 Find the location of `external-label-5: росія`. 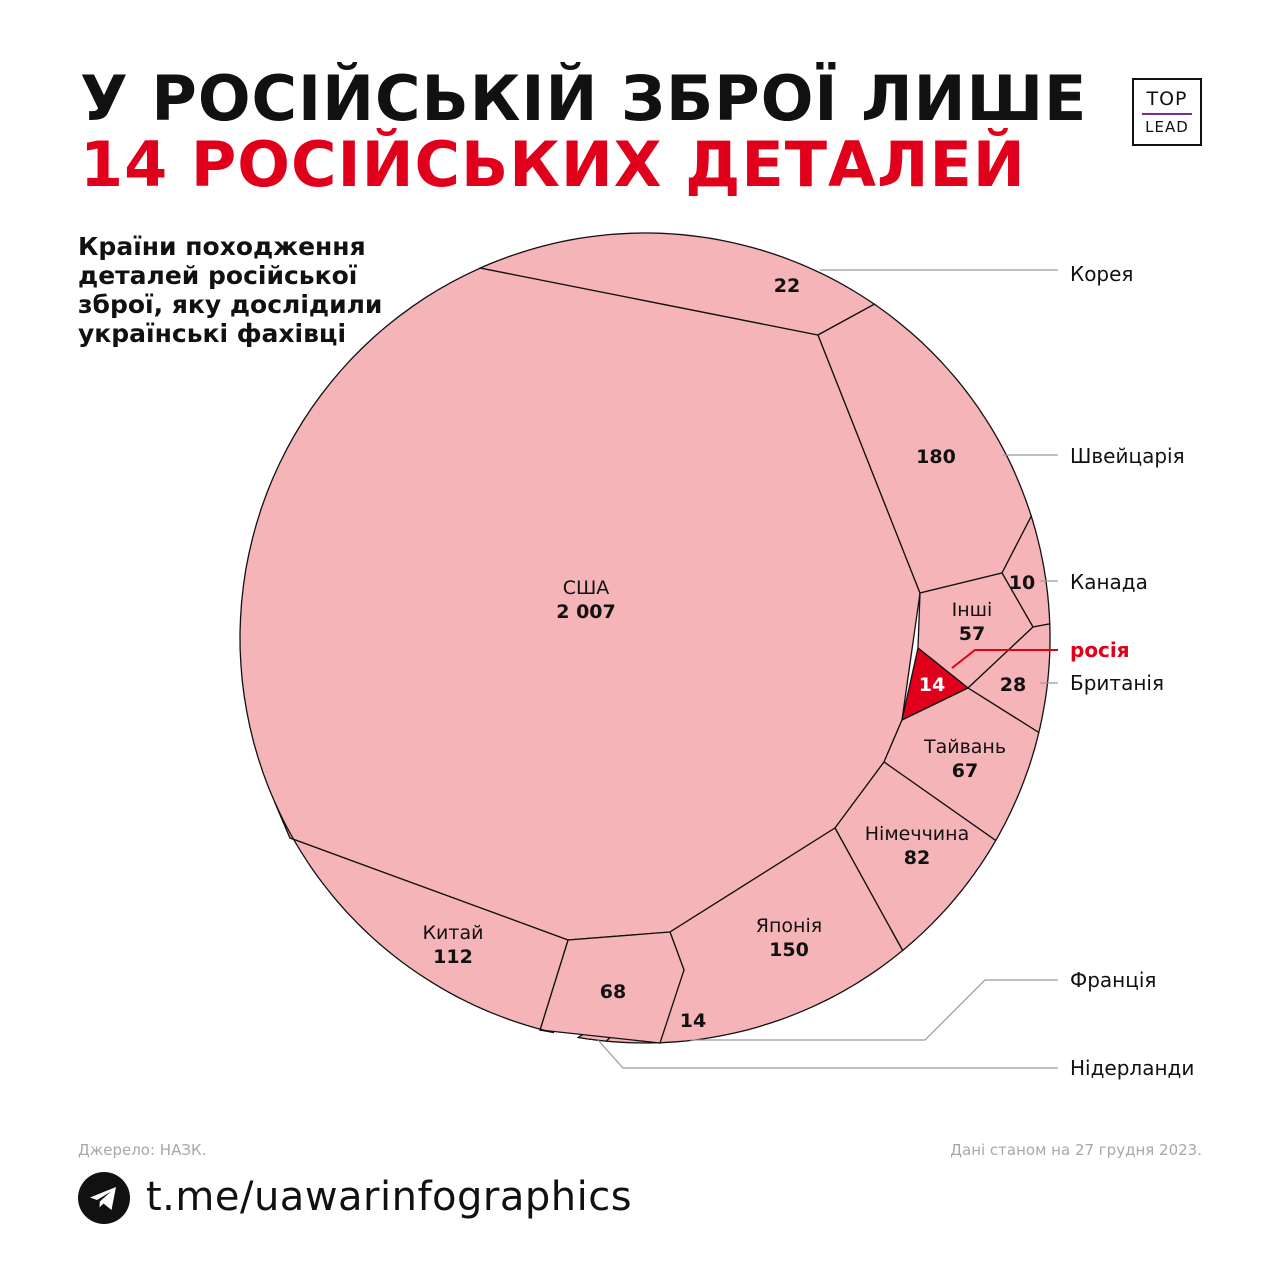

external-label-5: росія is located at coordinates (1100, 650).